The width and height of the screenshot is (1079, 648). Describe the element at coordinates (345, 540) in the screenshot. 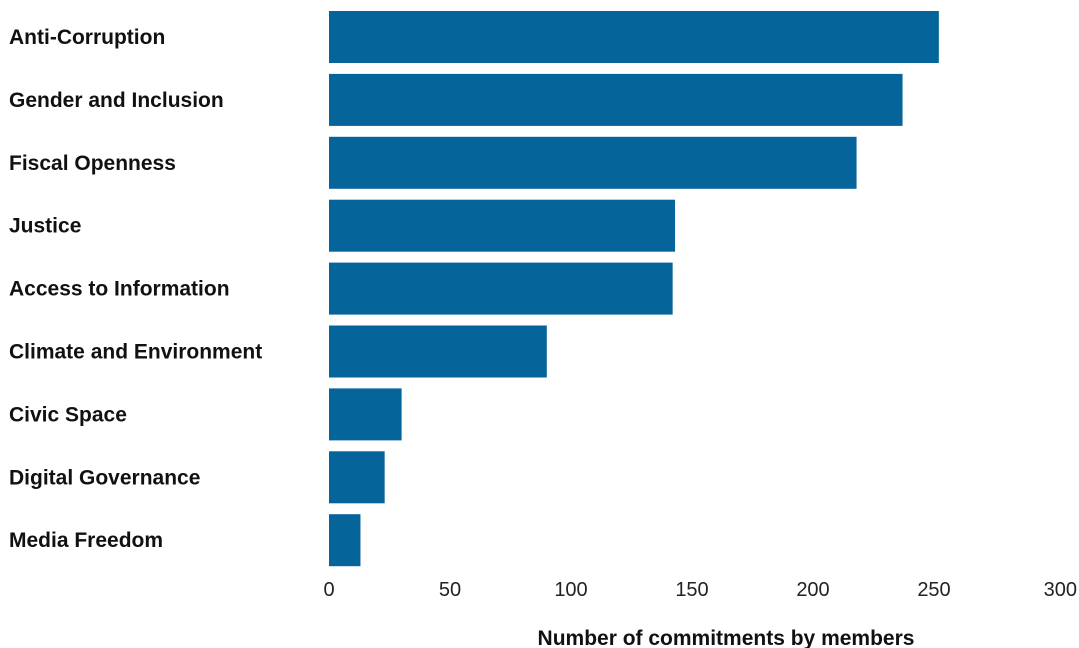

I see `bar-media-freedom` at that location.